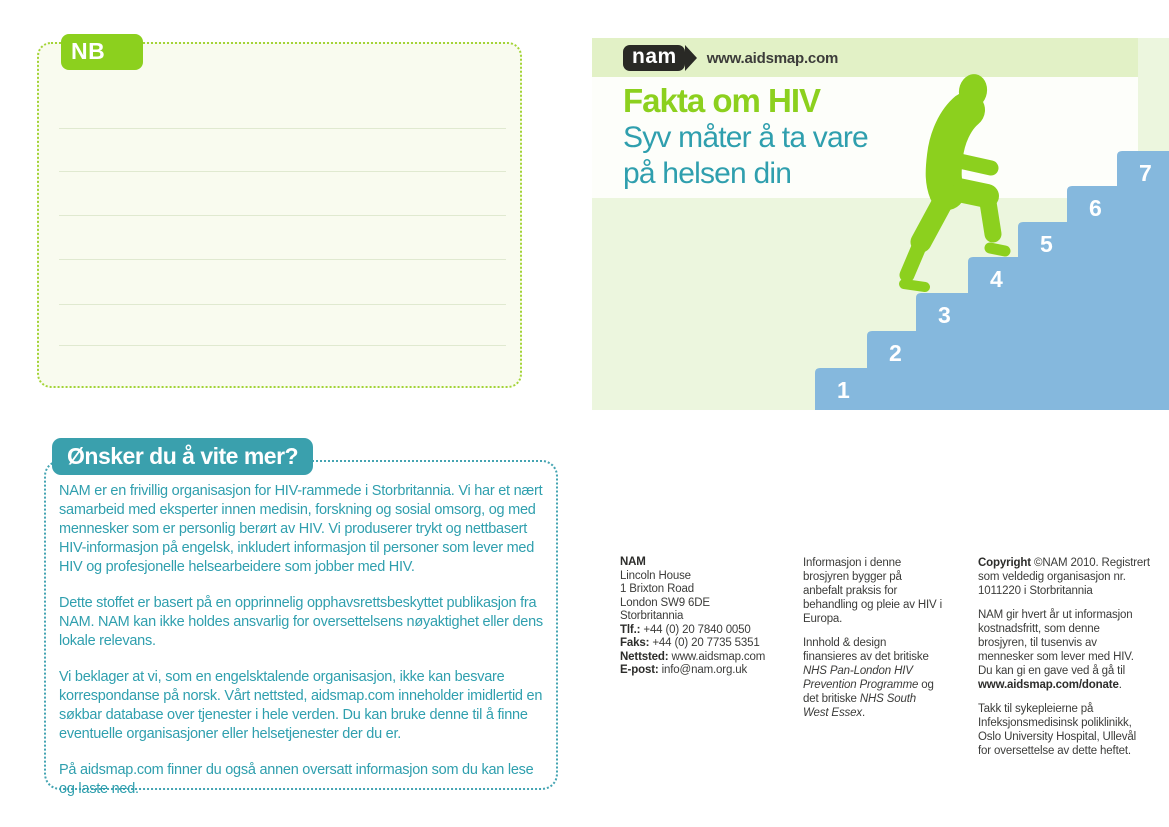  I want to click on nb-tab: NB, so click(102, 52).